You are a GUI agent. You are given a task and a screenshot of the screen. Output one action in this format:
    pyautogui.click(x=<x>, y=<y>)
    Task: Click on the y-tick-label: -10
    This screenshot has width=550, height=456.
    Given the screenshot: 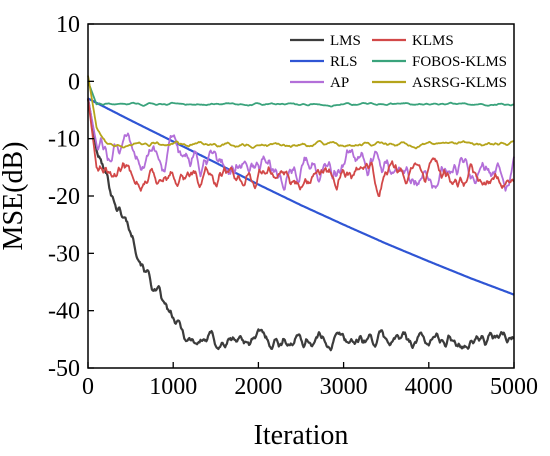 What is the action you would take?
    pyautogui.click(x=64, y=140)
    